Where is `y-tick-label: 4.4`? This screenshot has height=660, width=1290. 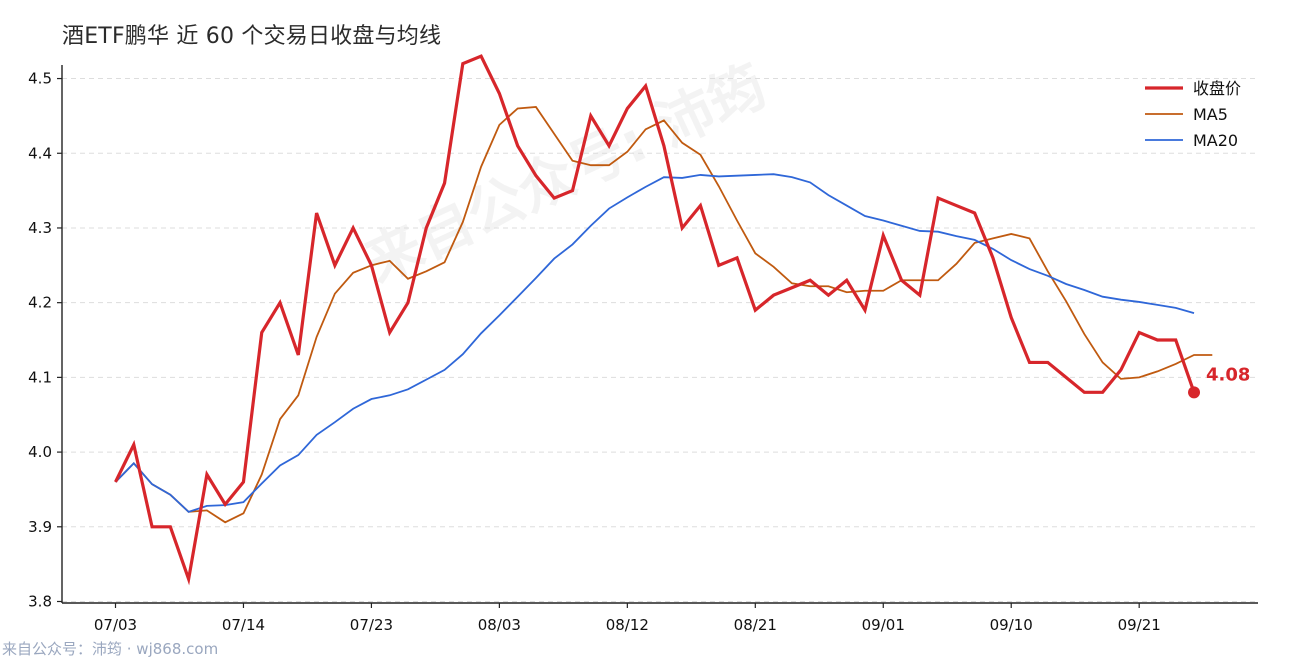 y-tick-label: 4.4 is located at coordinates (40, 153).